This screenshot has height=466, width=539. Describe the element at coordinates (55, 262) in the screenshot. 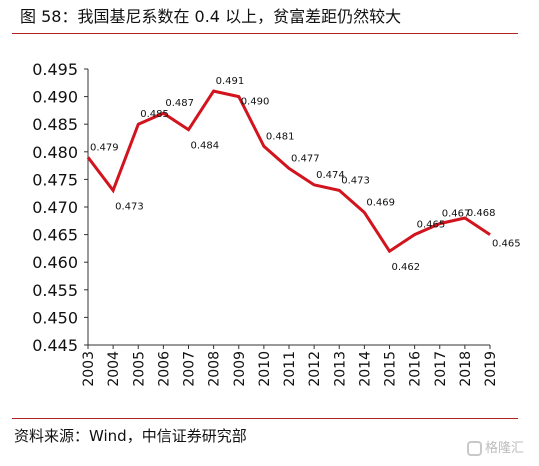

I see `y-tick-label: 0.460` at that location.